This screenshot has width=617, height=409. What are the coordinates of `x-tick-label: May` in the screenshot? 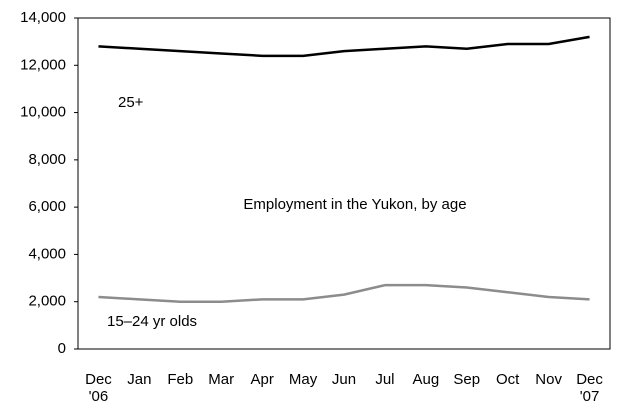 It's located at (303, 379).